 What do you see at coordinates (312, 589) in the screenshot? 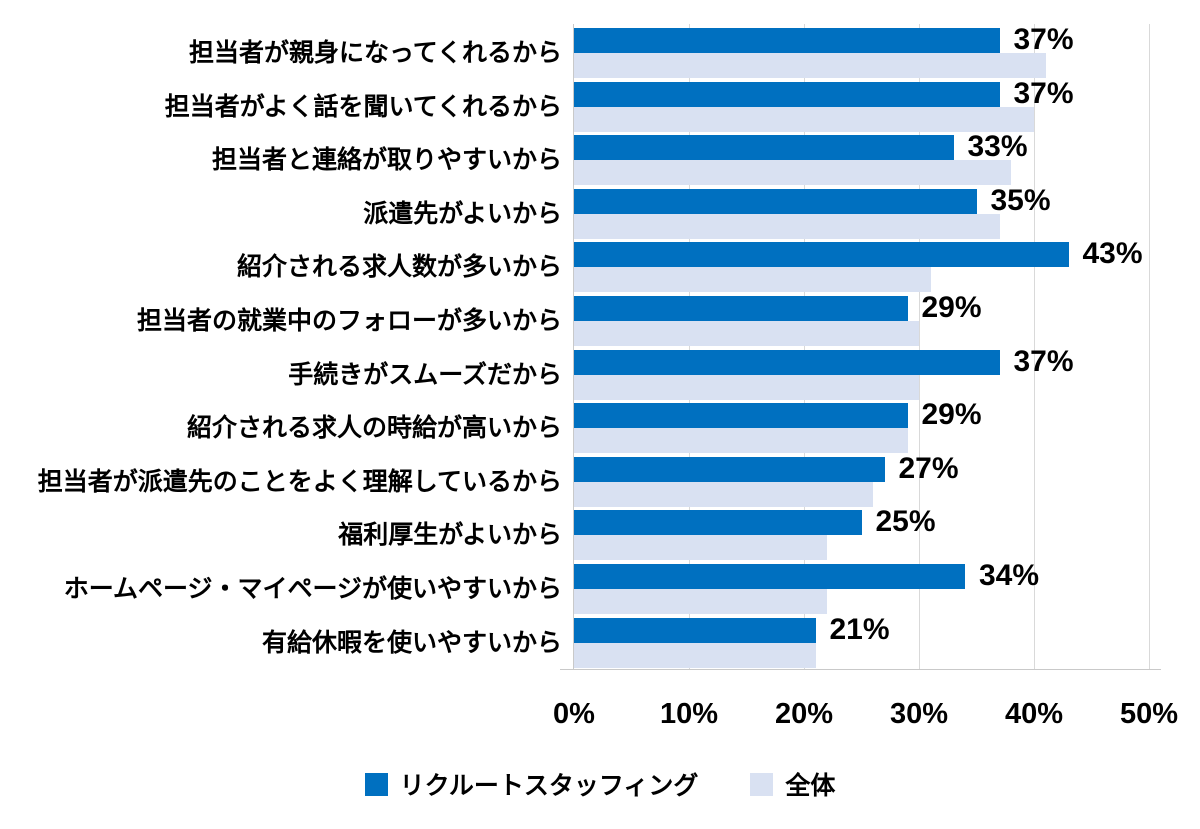
I see `category-label: ホームページ・マイページが使いやすいから` at bounding box center [312, 589].